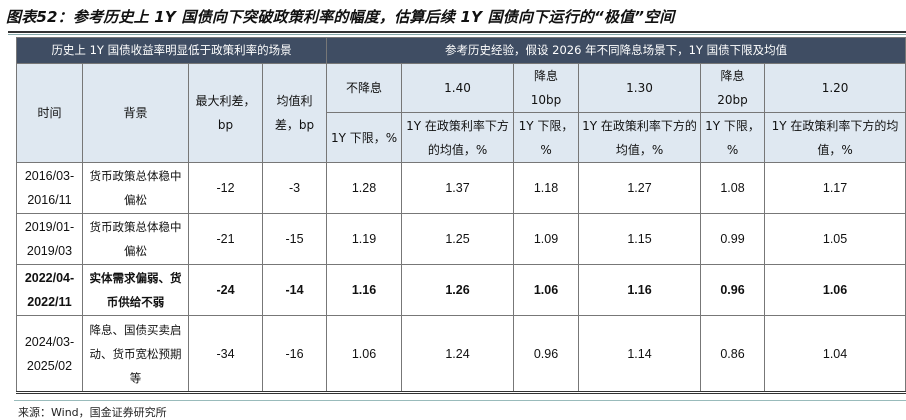  What do you see at coordinates (835, 239) in the screenshot?
I see `value-cell: 1.05` at bounding box center [835, 239].